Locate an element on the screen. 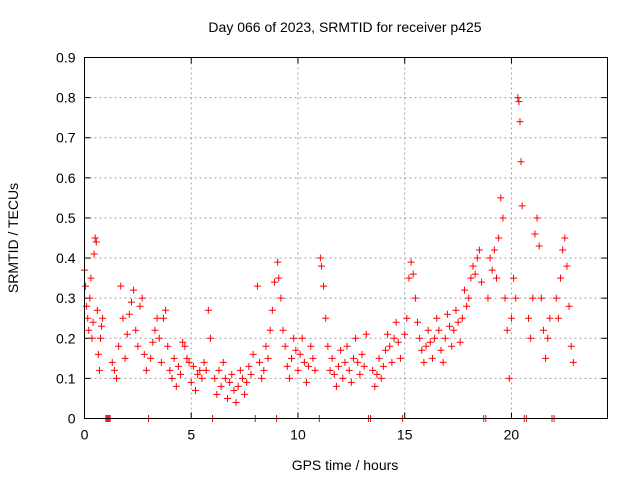 This screenshot has height=480, width=640. x-axis-label: GPS time / hours is located at coordinates (345, 465).